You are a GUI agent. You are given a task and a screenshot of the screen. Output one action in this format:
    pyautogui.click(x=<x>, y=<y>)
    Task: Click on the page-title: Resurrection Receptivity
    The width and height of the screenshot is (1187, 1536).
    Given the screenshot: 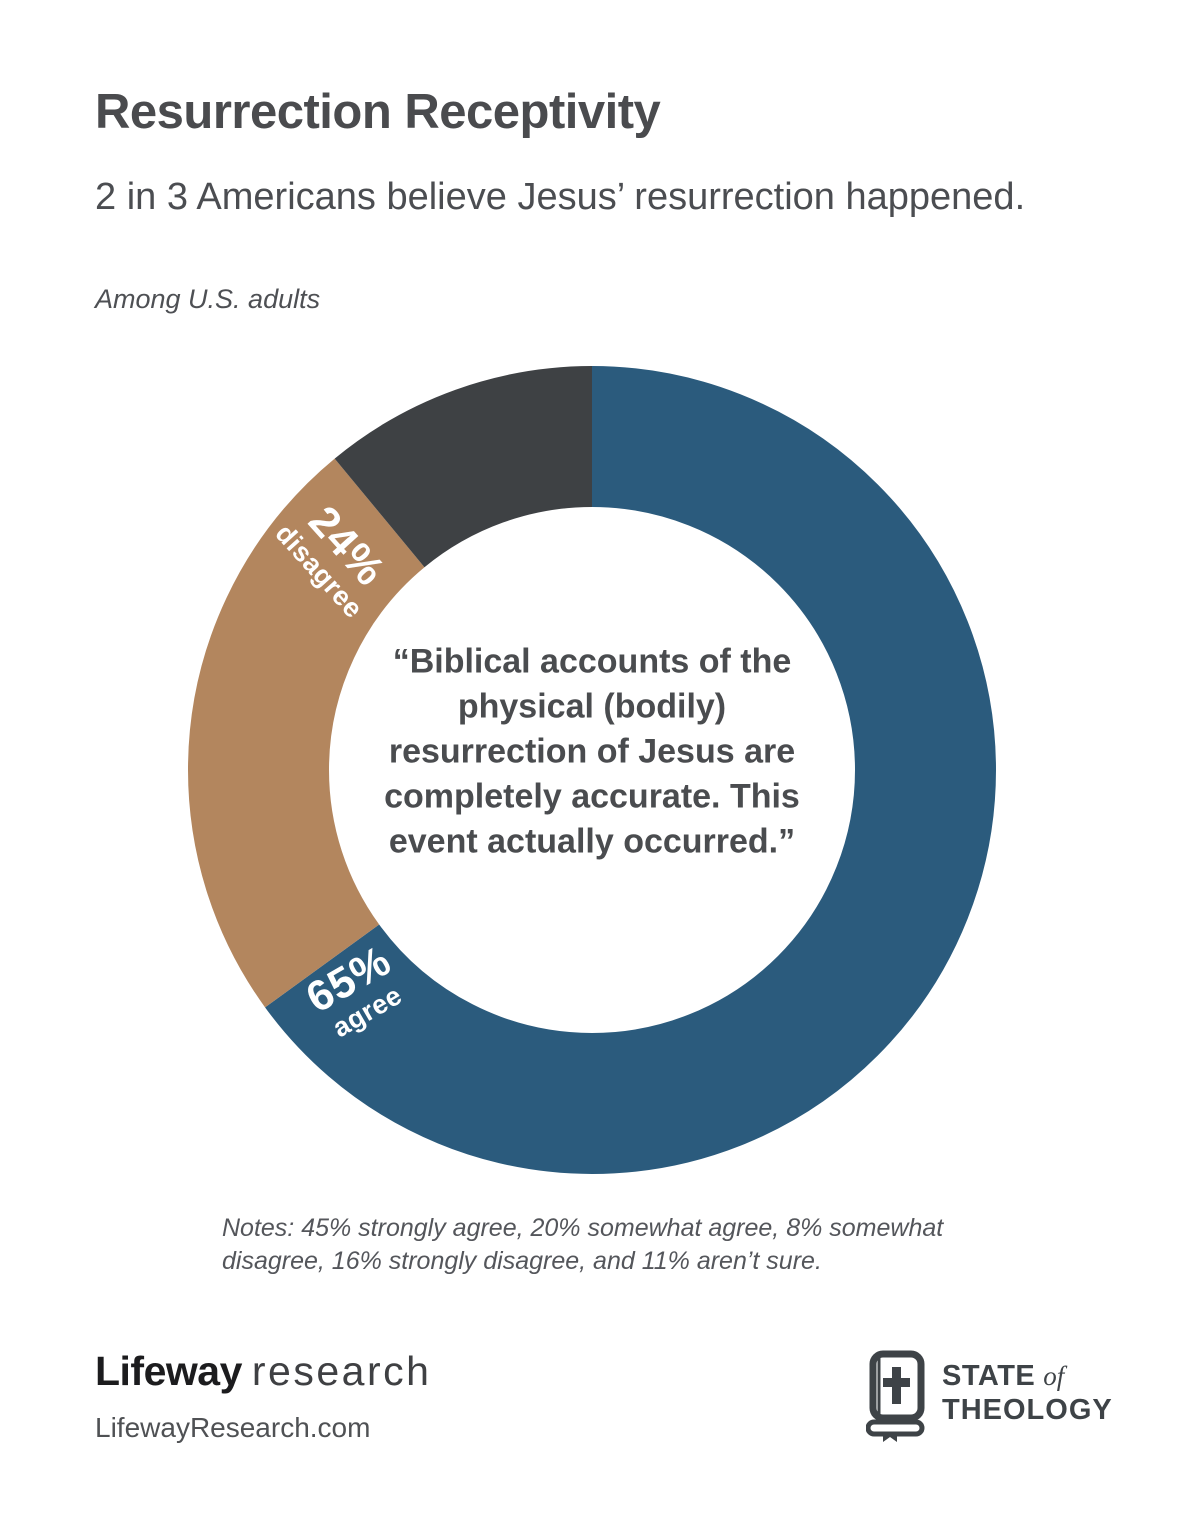 What is the action you would take?
    pyautogui.click(x=378, y=112)
    